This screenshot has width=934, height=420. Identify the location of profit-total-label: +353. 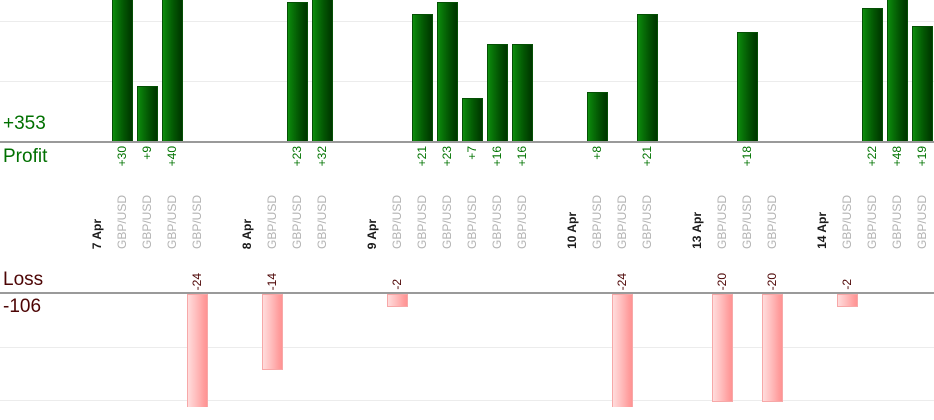
(24, 123).